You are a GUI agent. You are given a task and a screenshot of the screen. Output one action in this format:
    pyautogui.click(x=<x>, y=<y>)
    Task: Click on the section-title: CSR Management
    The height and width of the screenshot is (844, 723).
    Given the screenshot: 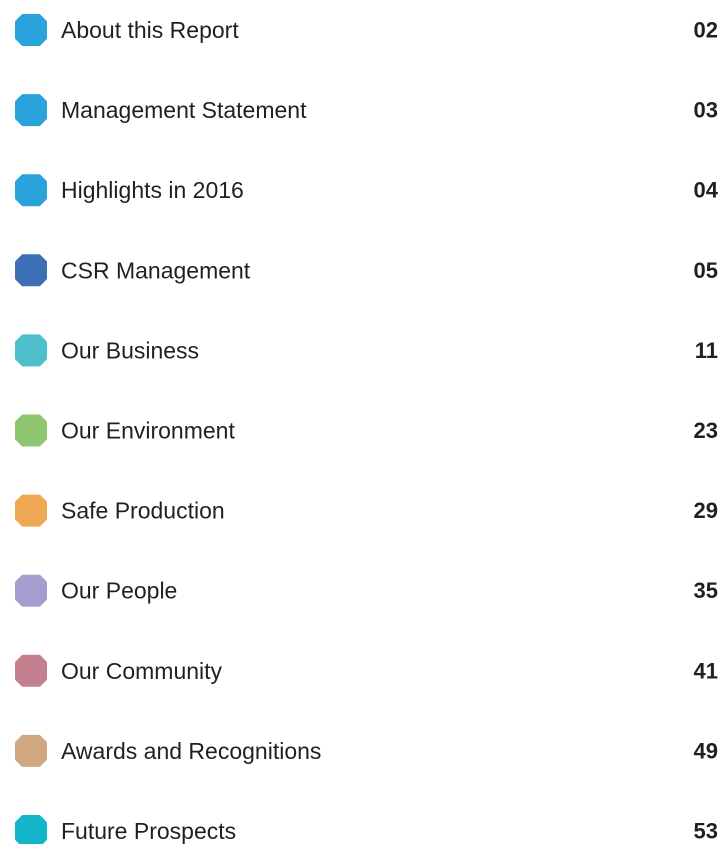 What is the action you would take?
    pyautogui.click(x=156, y=270)
    